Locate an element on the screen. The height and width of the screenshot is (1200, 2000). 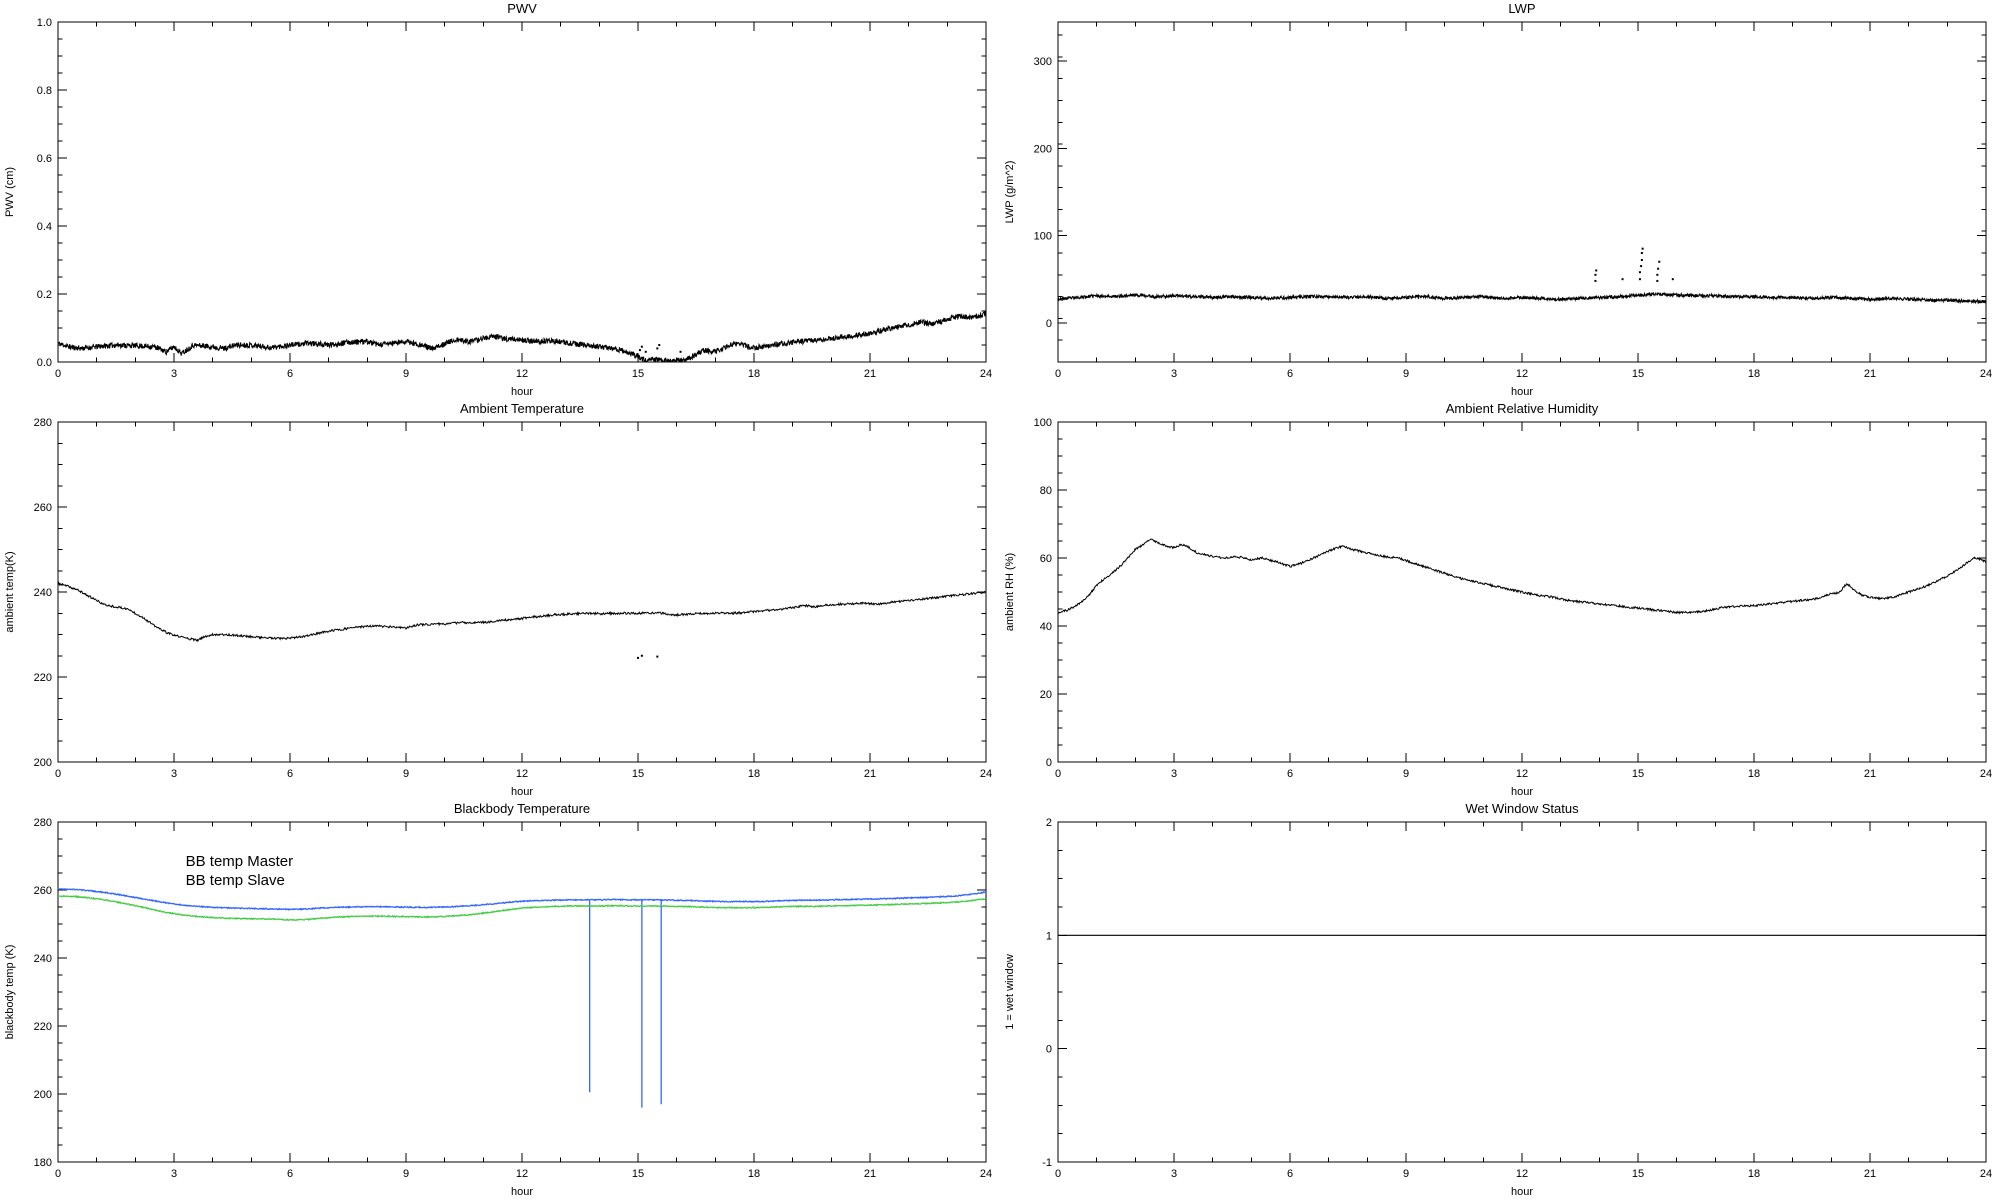
svg-text: 2 is located at coordinates (1049, 823).